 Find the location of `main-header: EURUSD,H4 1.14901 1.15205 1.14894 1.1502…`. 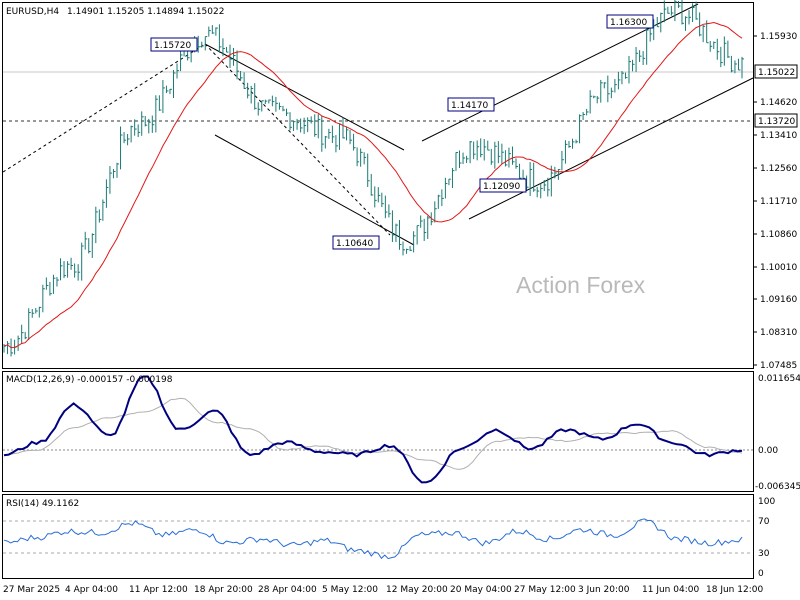

main-header: EURUSD,H4 1.14901 1.15205 1.14894 1.1502… is located at coordinates (115, 12).